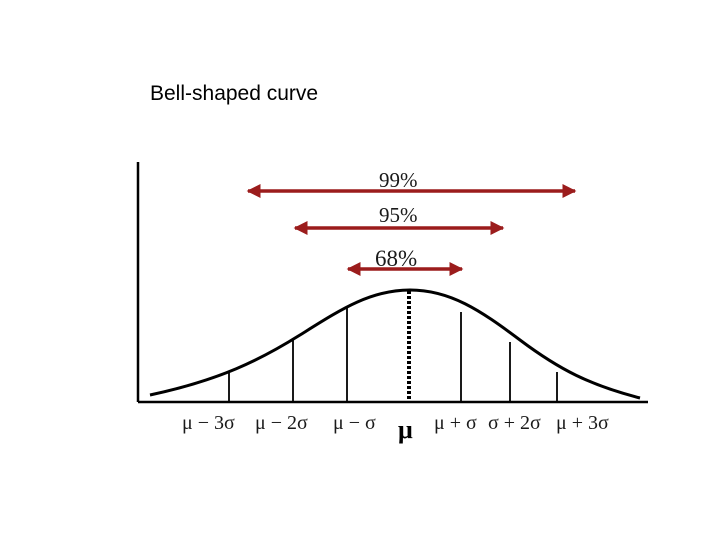 The image size is (720, 540). I want to click on tick-label-minus-2-sigma: μ − 2σ, so click(281, 423).